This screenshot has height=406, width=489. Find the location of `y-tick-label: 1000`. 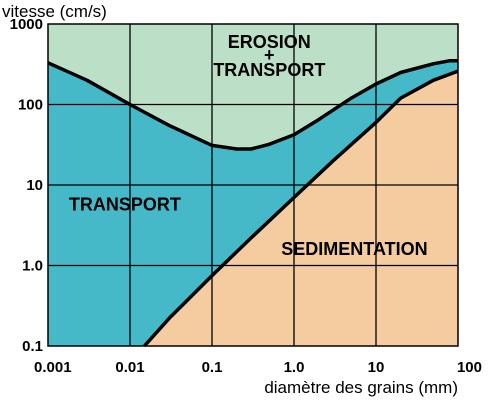

y-tick-label: 1000 is located at coordinates (26, 24).